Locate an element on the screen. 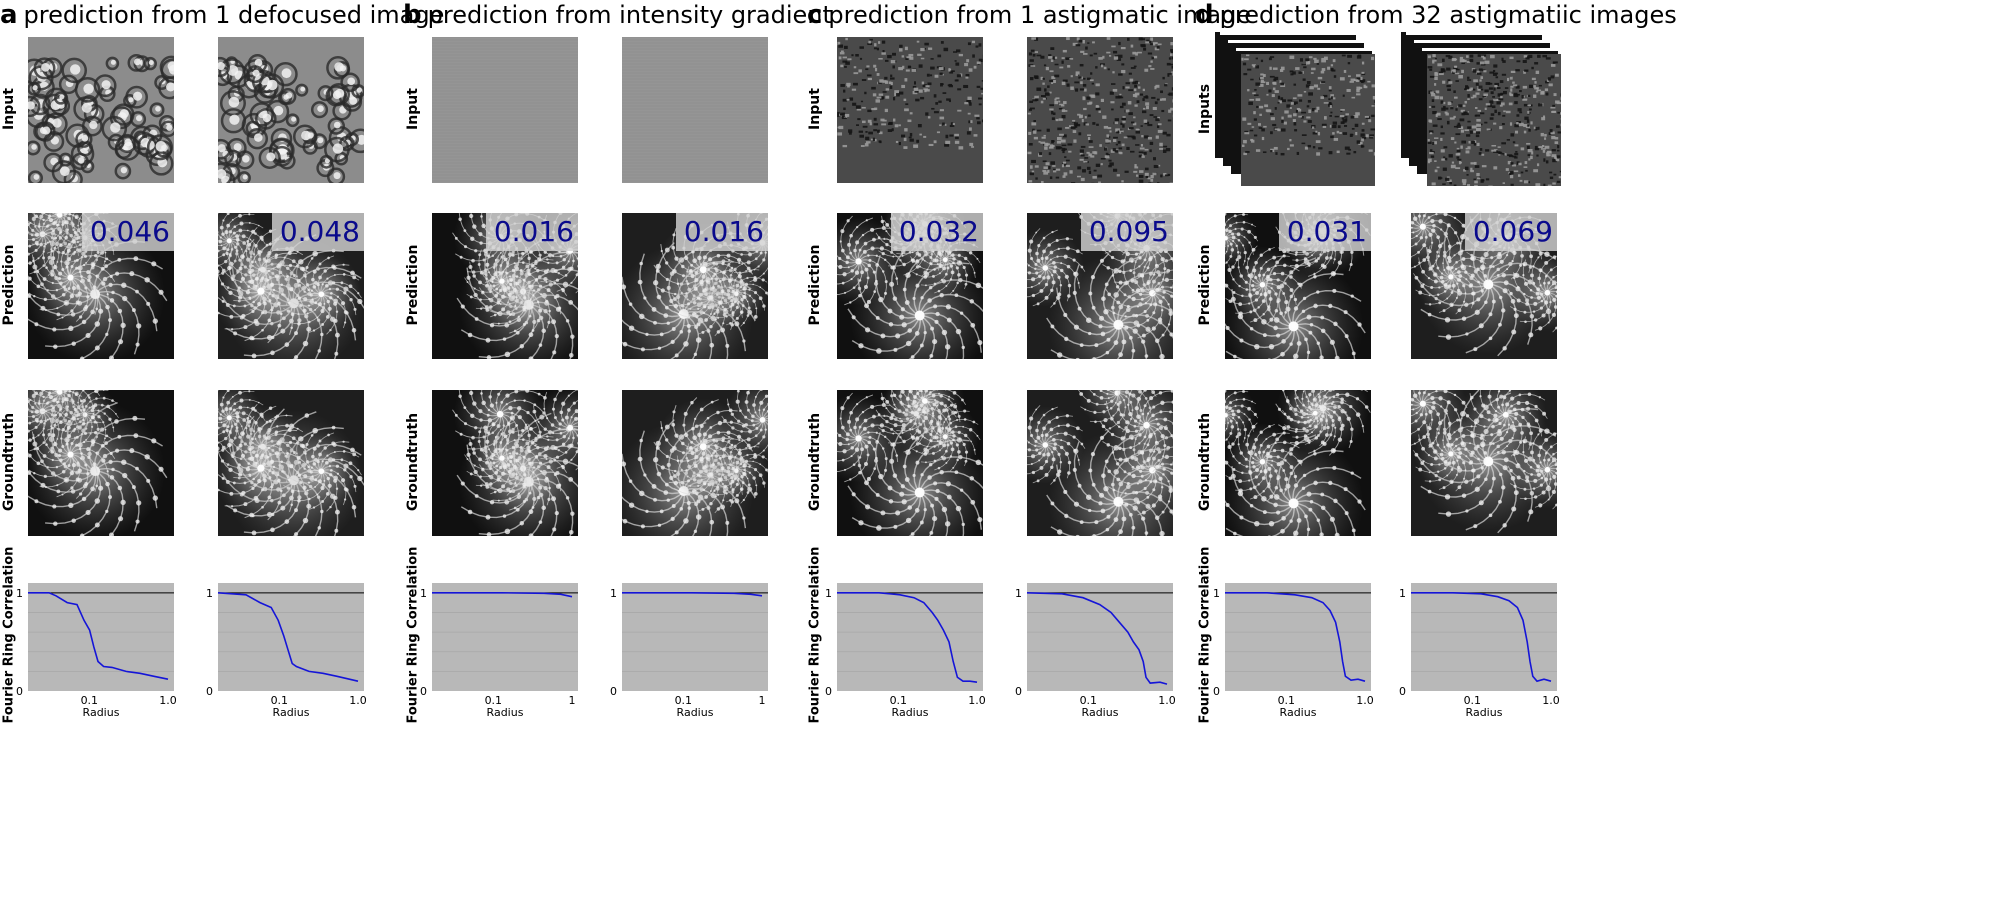 The image size is (1995, 911). error-score: 0.095 is located at coordinates (1126, 232).